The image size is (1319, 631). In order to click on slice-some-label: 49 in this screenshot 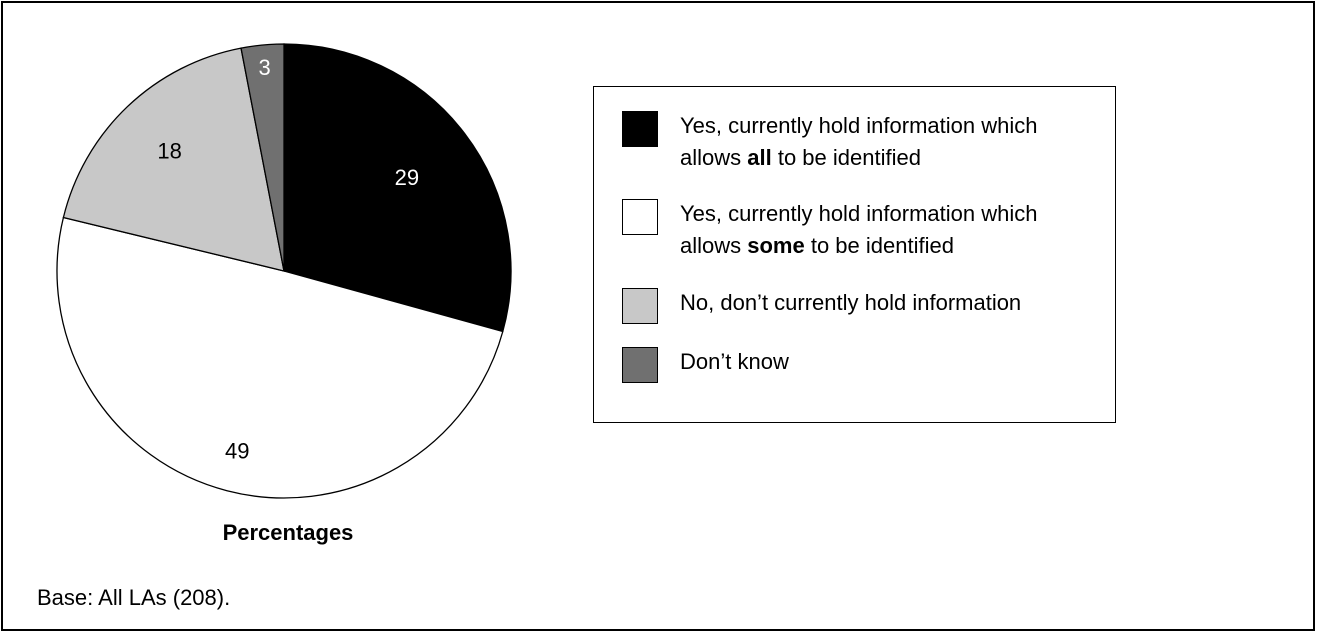, I will do `click(237, 451)`.